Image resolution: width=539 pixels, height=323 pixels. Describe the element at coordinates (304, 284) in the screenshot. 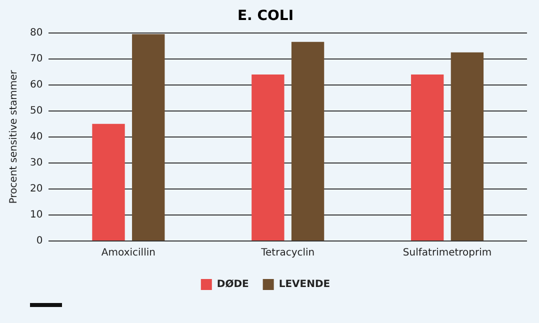

I see `legend-label: LEVENDE` at that location.